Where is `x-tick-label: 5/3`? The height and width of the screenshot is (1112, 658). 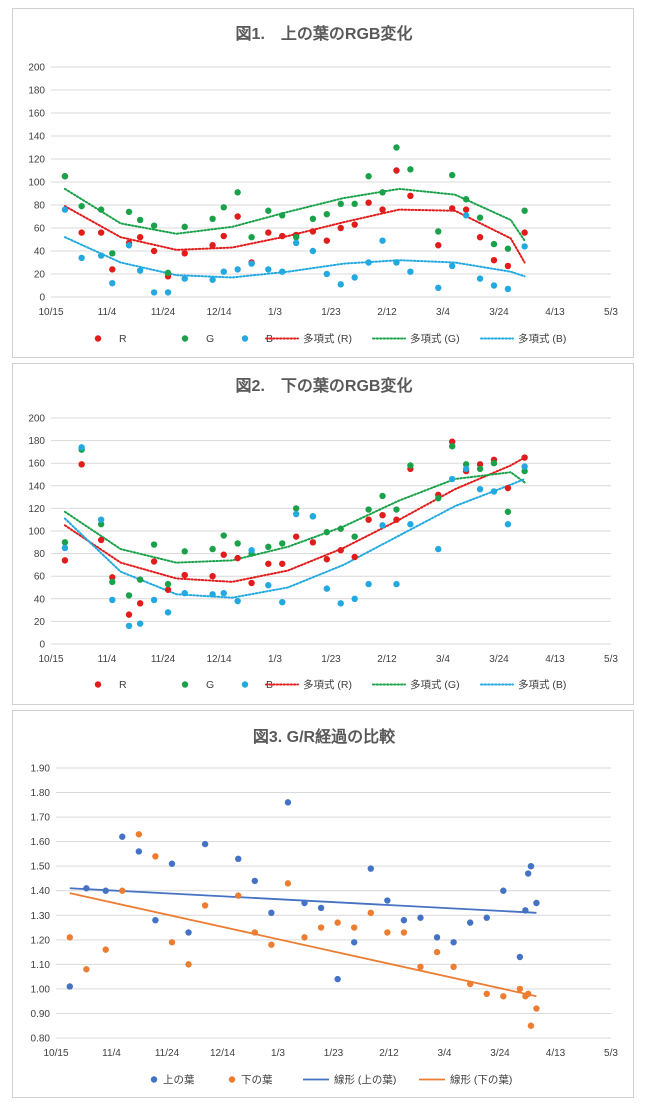
x-tick-label: 5/3 is located at coordinates (611, 659).